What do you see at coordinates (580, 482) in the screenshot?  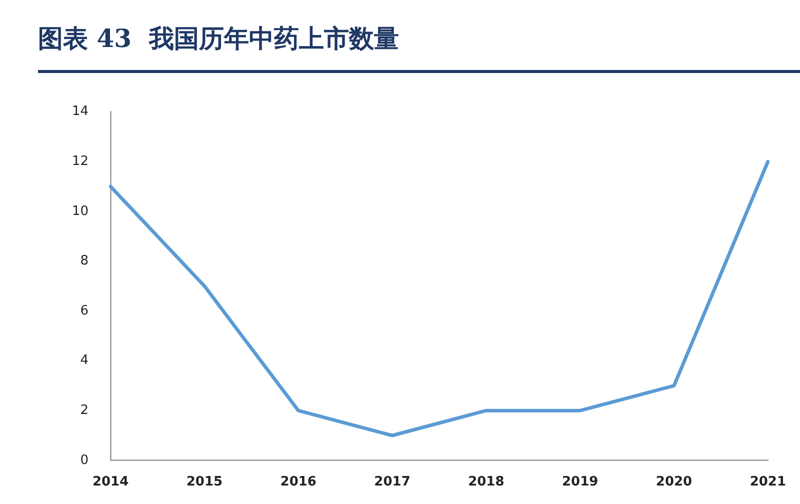 I see `x-tick-label: 2019` at bounding box center [580, 482].